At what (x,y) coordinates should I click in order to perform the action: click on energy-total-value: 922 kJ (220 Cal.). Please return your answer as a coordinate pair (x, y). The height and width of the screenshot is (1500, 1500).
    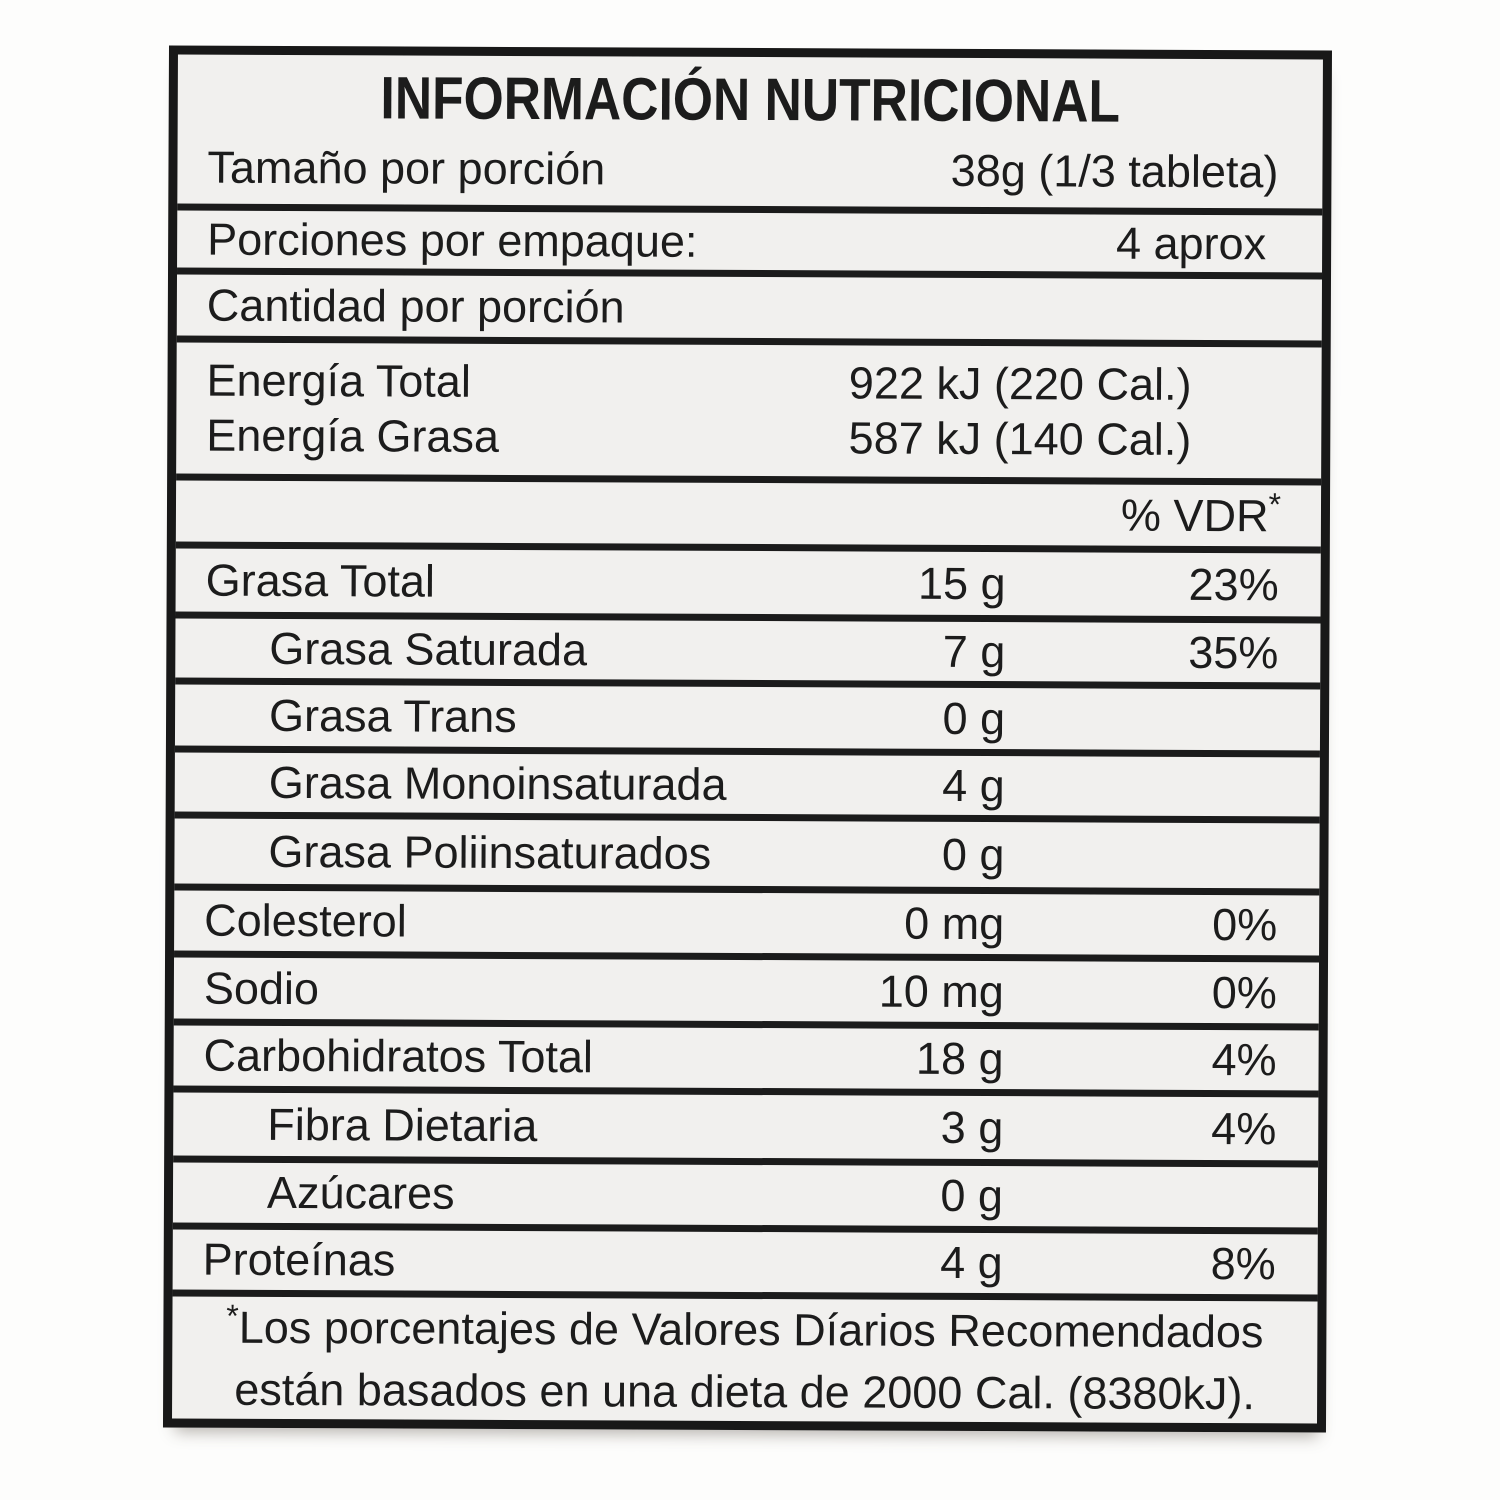
    Looking at the image, I should click on (1020, 384).